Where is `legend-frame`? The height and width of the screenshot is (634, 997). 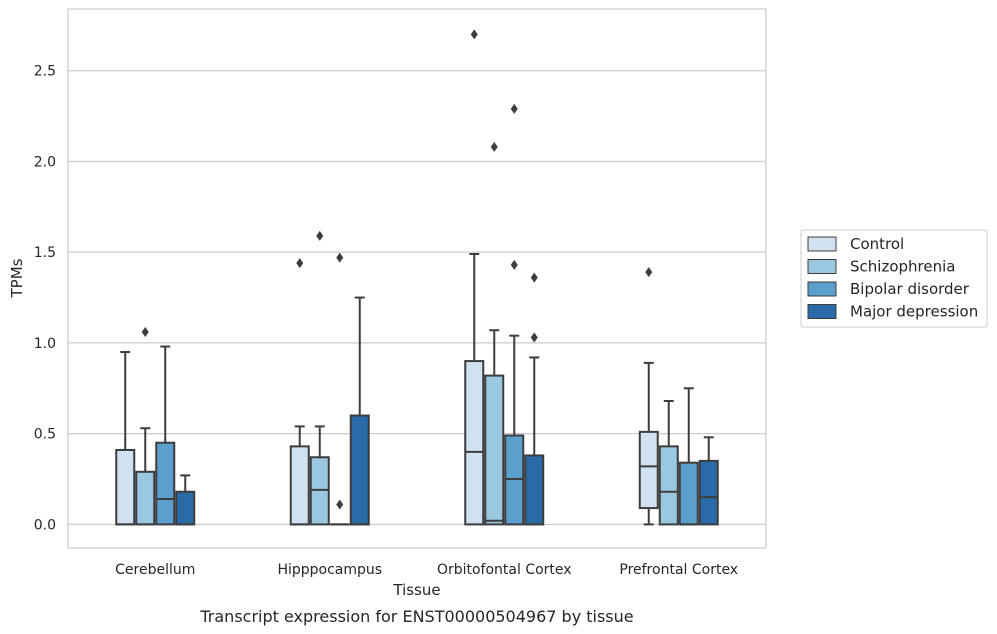 legend-frame is located at coordinates (894, 278).